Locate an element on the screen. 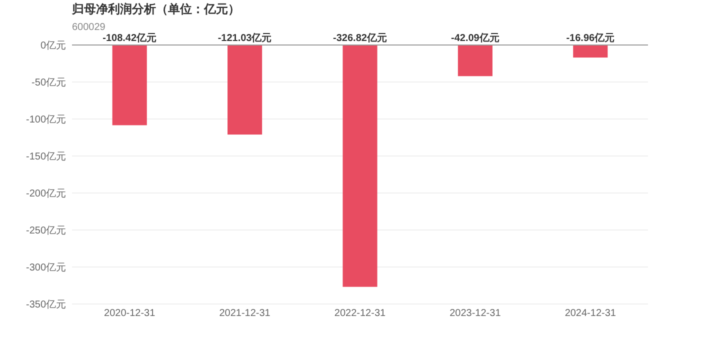  y-tick-label: -50亿元 is located at coordinates (49, 83).